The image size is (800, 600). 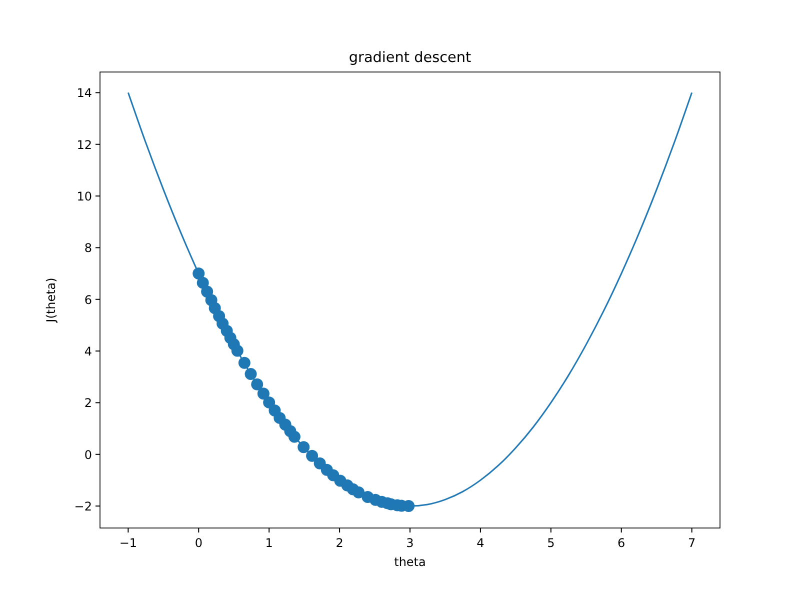 I want to click on y-tick-label: 8, so click(x=88, y=248).